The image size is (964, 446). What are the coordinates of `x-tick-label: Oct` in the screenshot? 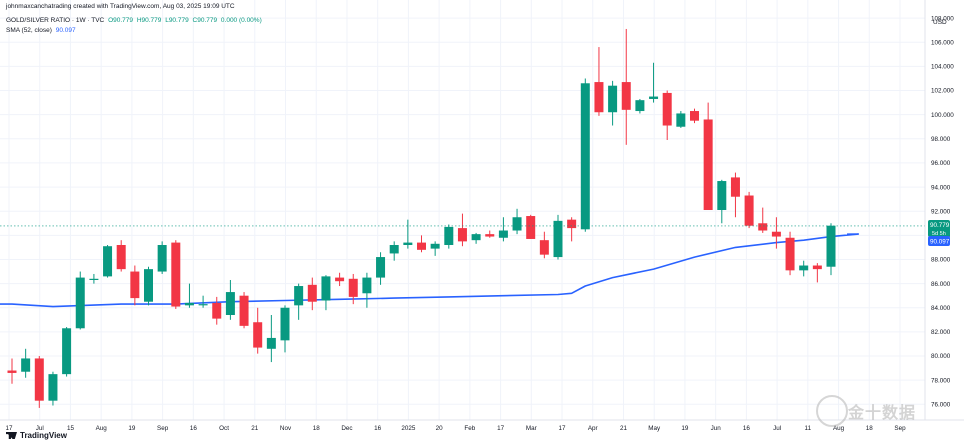 It's located at (224, 428).